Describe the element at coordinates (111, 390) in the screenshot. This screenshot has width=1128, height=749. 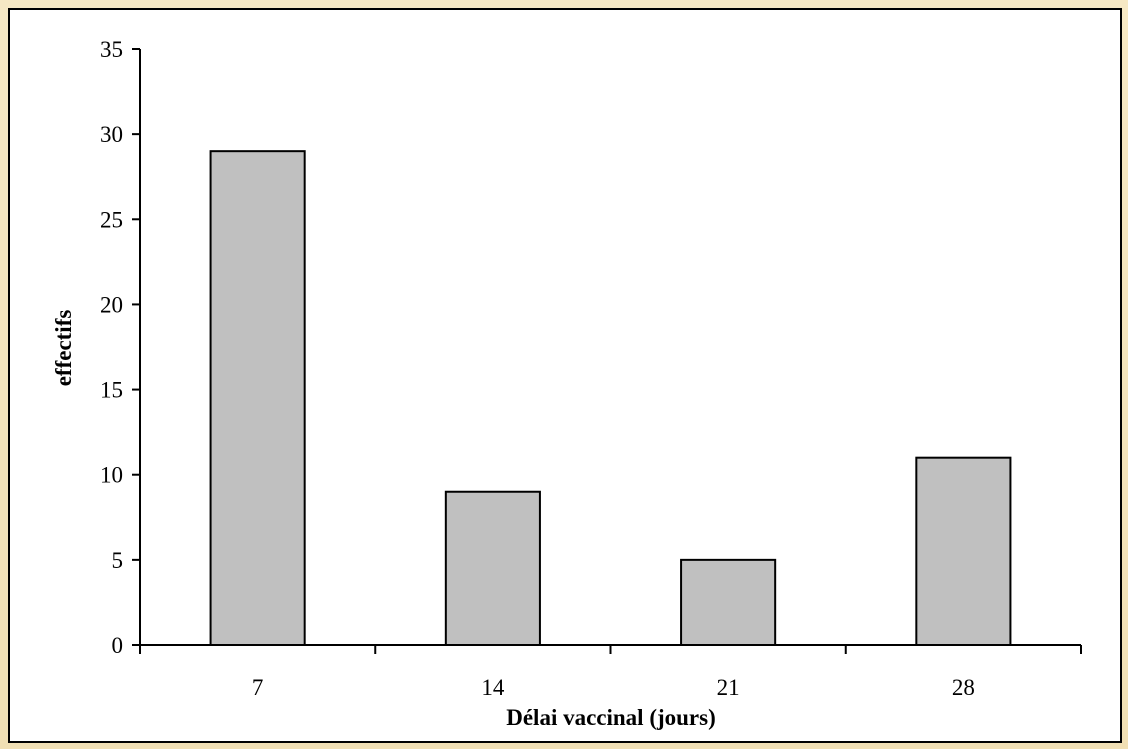
I see `y-tick-label: 15` at that location.